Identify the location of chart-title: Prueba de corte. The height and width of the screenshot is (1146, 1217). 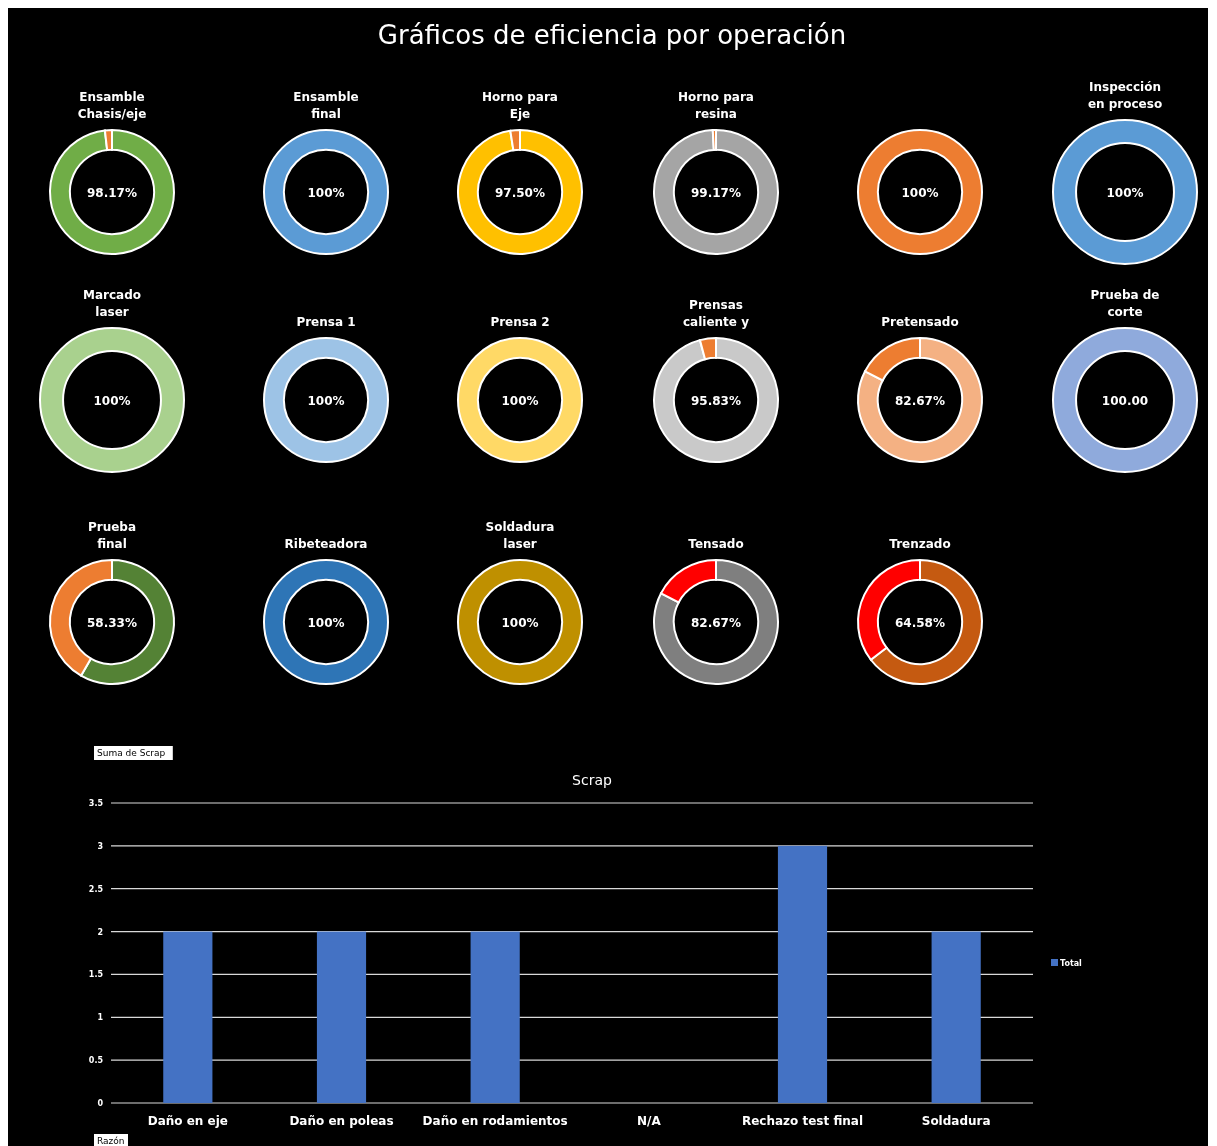
(1125, 303).